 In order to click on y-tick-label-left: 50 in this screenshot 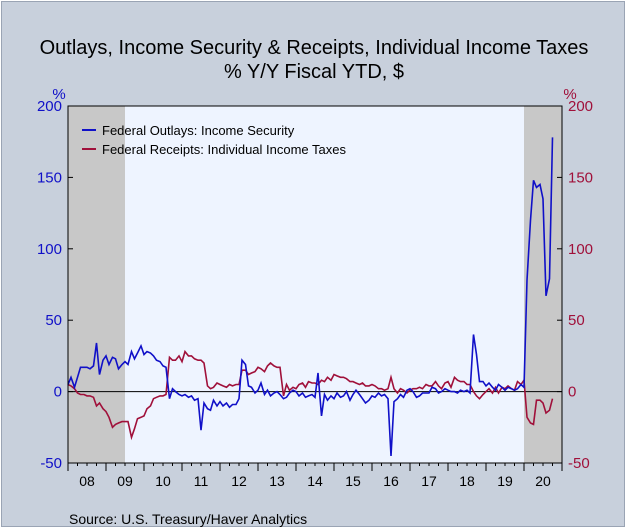, I will do `click(53, 320)`.